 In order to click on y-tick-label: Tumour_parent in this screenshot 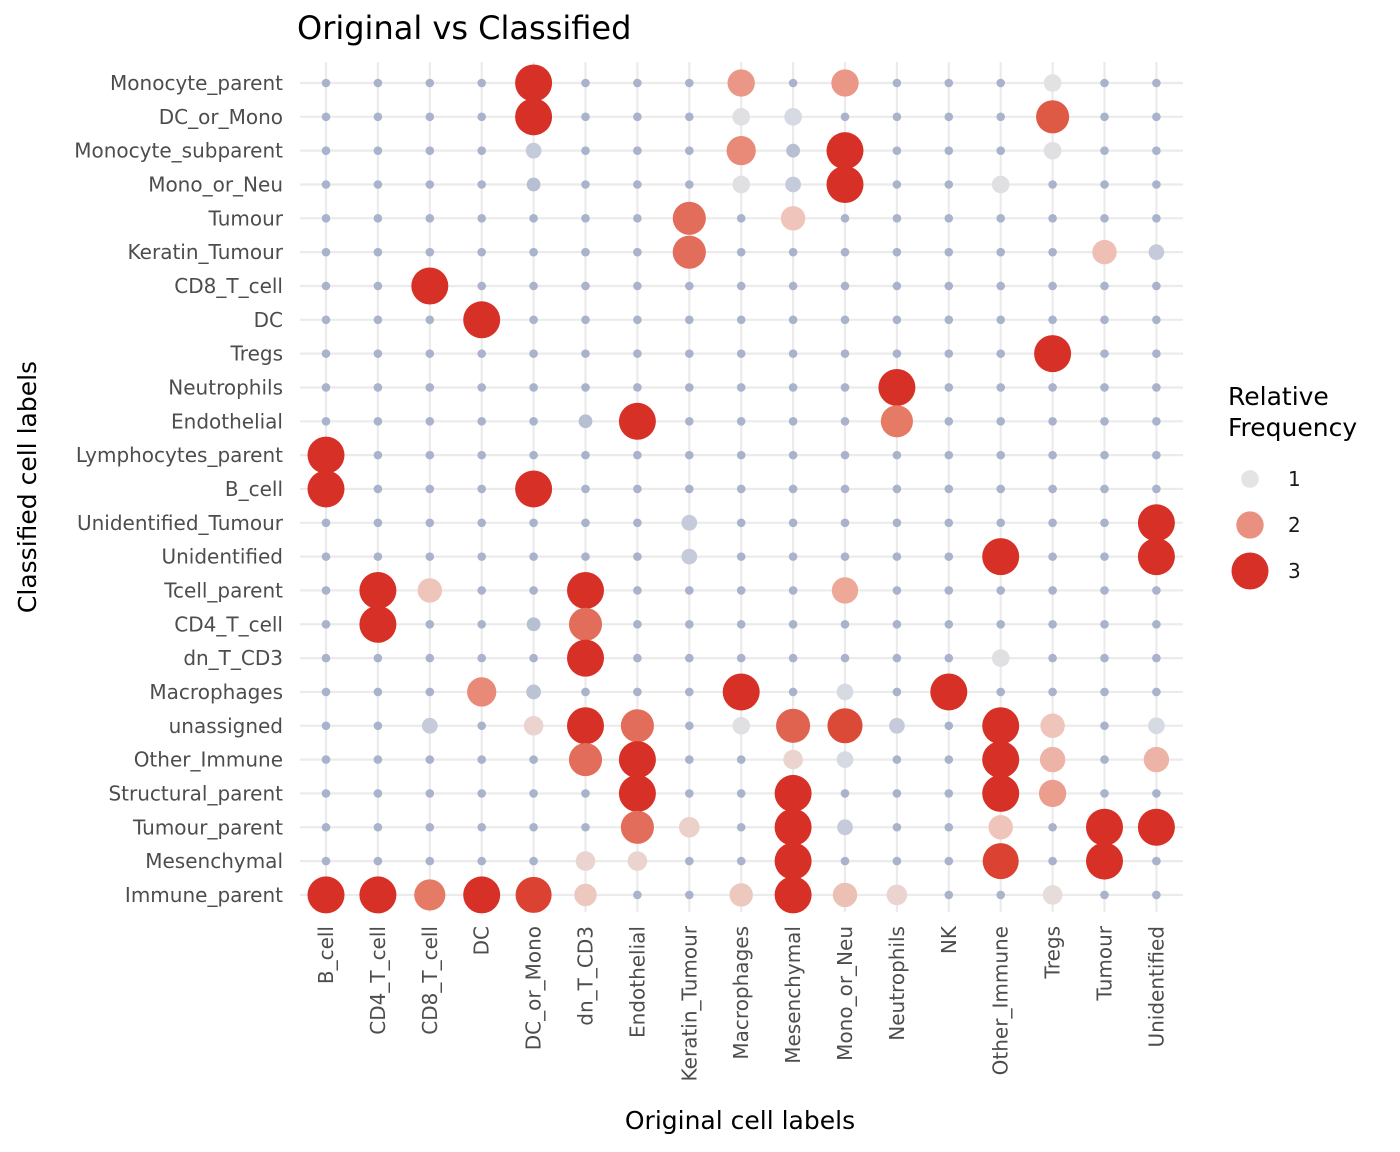, I will do `click(207, 827)`.